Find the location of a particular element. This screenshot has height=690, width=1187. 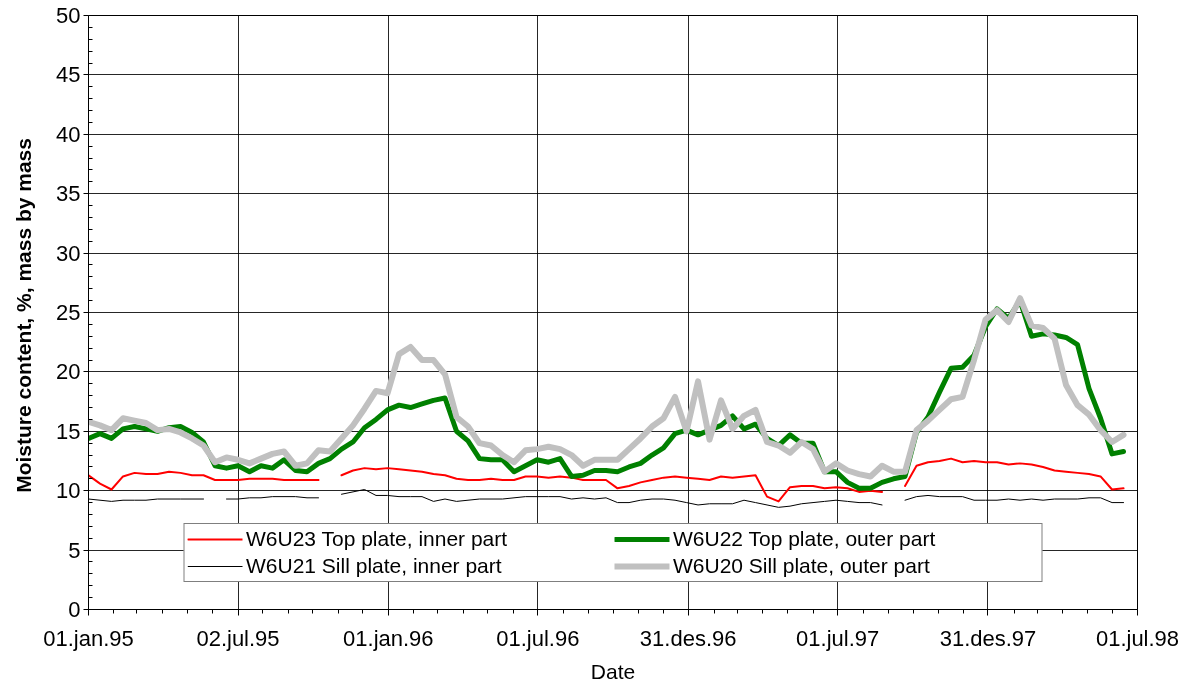

x-tick-label: 01.jul.97 is located at coordinates (838, 638).